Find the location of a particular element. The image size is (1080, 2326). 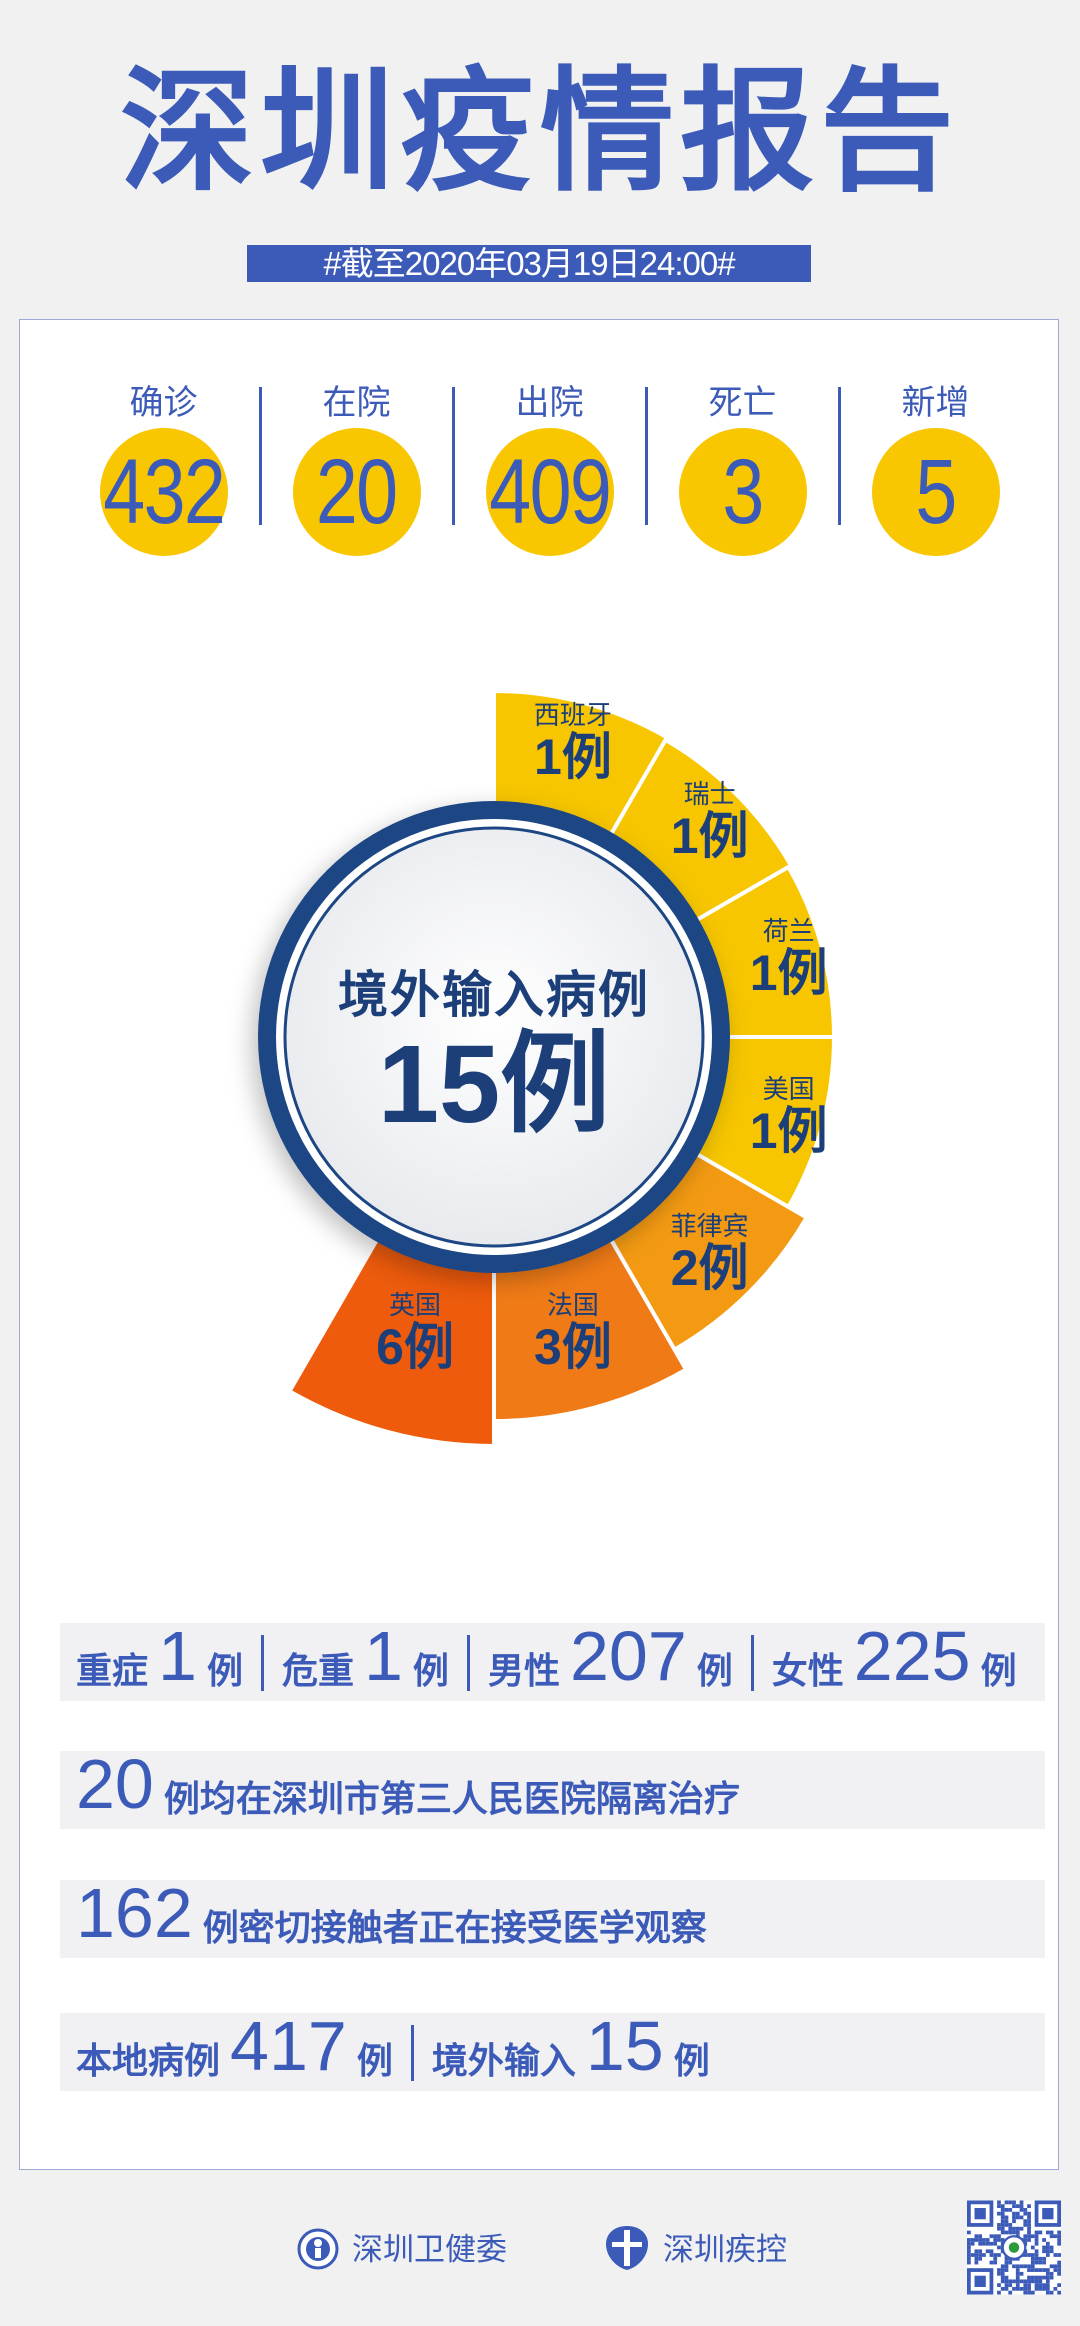

wedge-count: 3例 is located at coordinates (573, 1346).